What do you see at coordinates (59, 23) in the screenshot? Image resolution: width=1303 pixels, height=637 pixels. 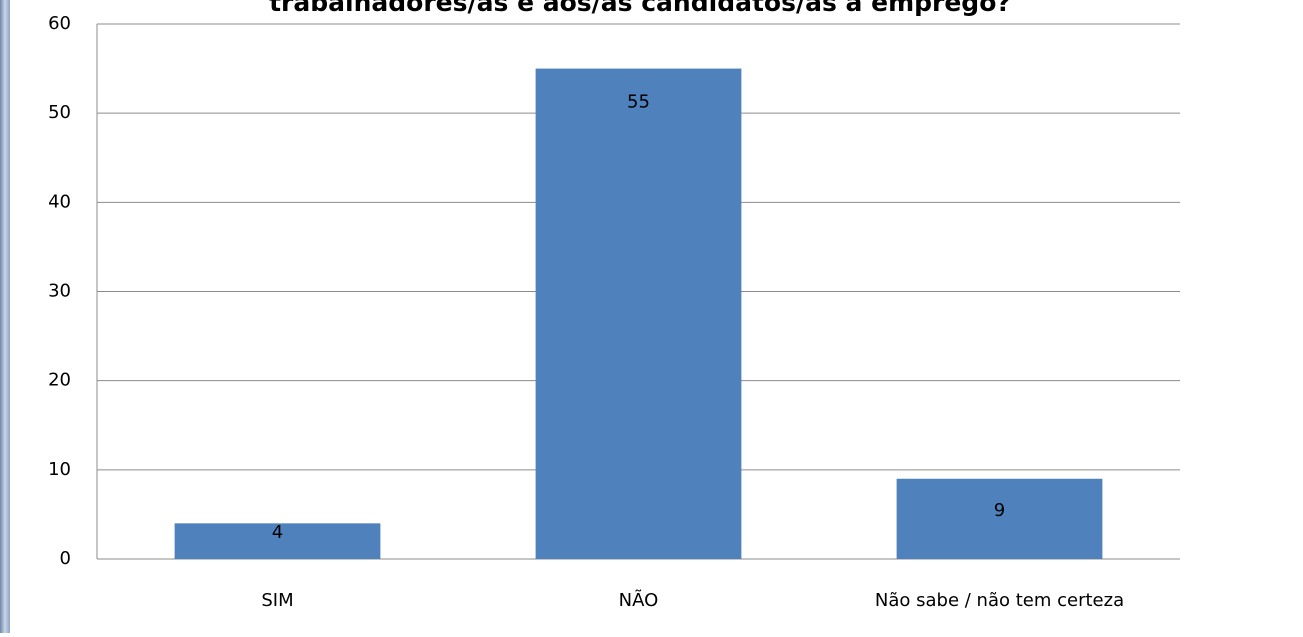 I see `y-tick-label: 60` at bounding box center [59, 23].